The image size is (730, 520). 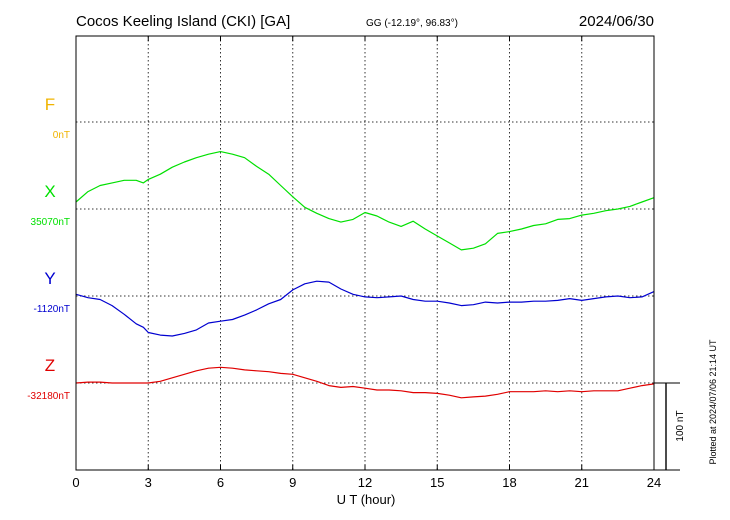 I want to click on scale-bar-label: 100 nT, so click(x=680, y=425).